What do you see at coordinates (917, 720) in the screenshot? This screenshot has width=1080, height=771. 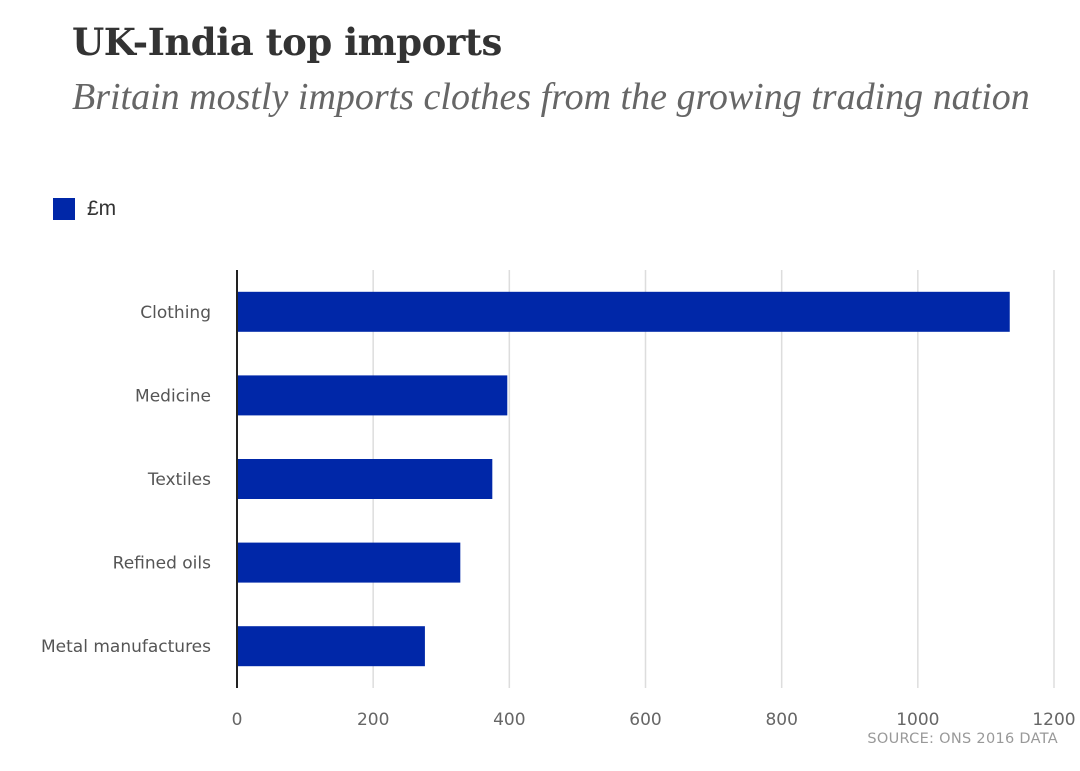 I see `x-tick-label: 1000` at bounding box center [917, 720].